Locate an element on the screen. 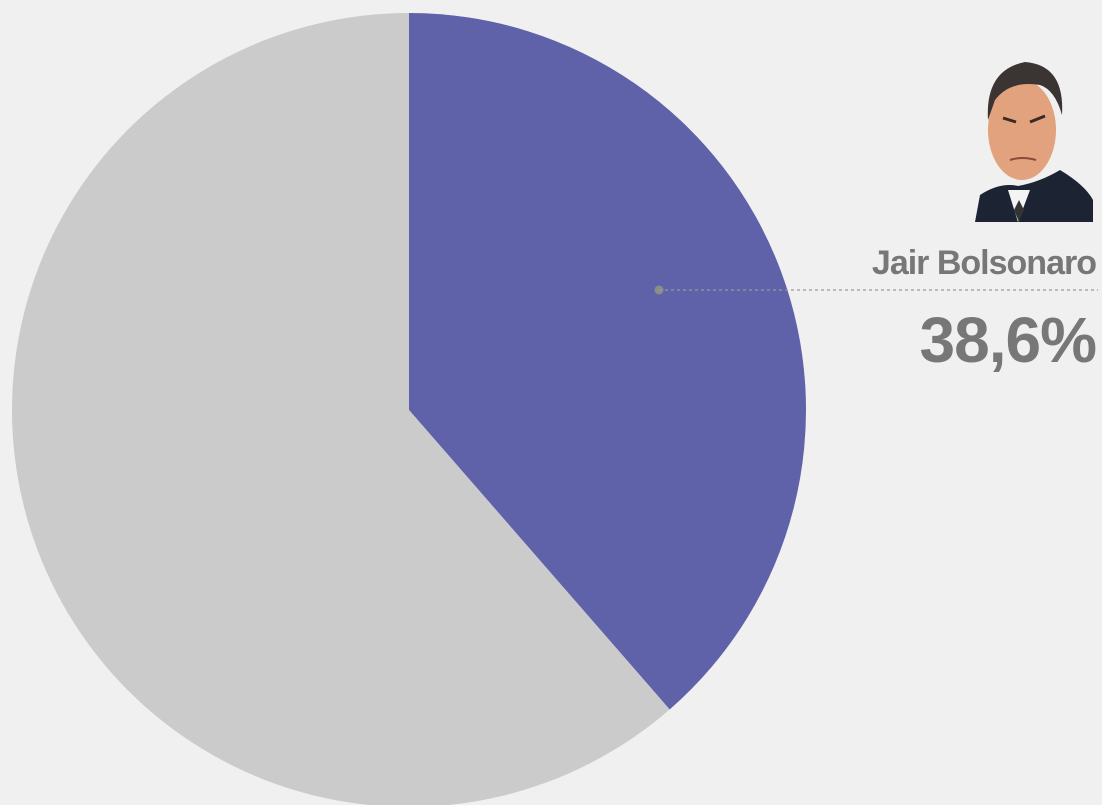 Image resolution: width=1102 pixels, height=805 pixels. value-label: 38,6% is located at coordinates (1008, 340).